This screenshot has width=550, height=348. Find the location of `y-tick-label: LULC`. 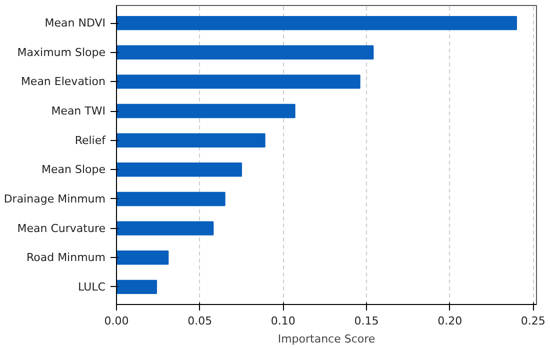

y-tick-label: LULC is located at coordinates (92, 287).